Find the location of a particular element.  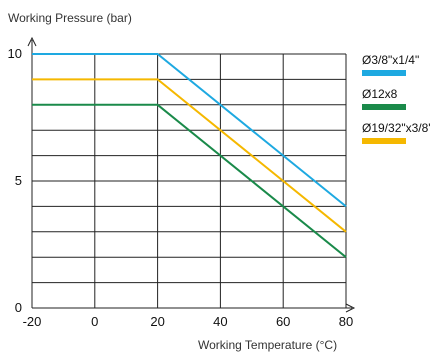

legend: Ø3/8"x1/4" Ø12x8 Ø19/32"x3/8' is located at coordinates (396, 98).